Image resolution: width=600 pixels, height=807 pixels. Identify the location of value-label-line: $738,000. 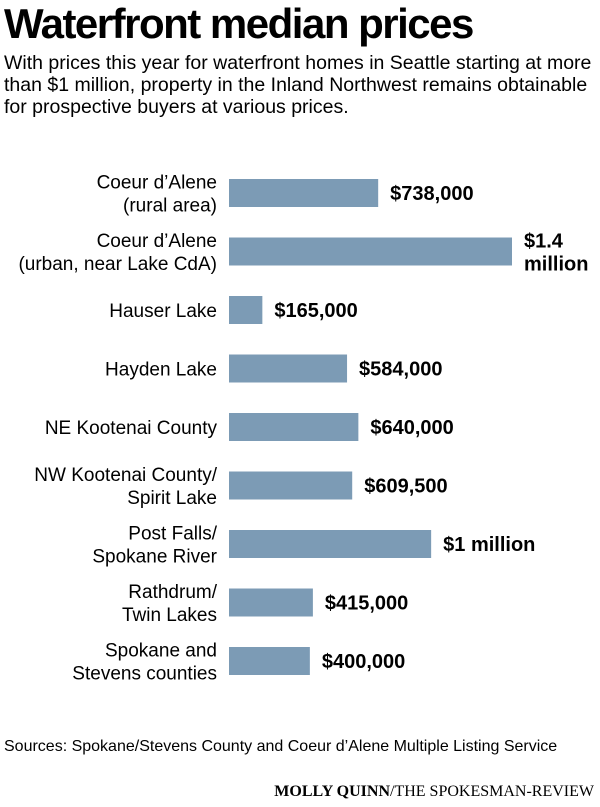
(431, 194).